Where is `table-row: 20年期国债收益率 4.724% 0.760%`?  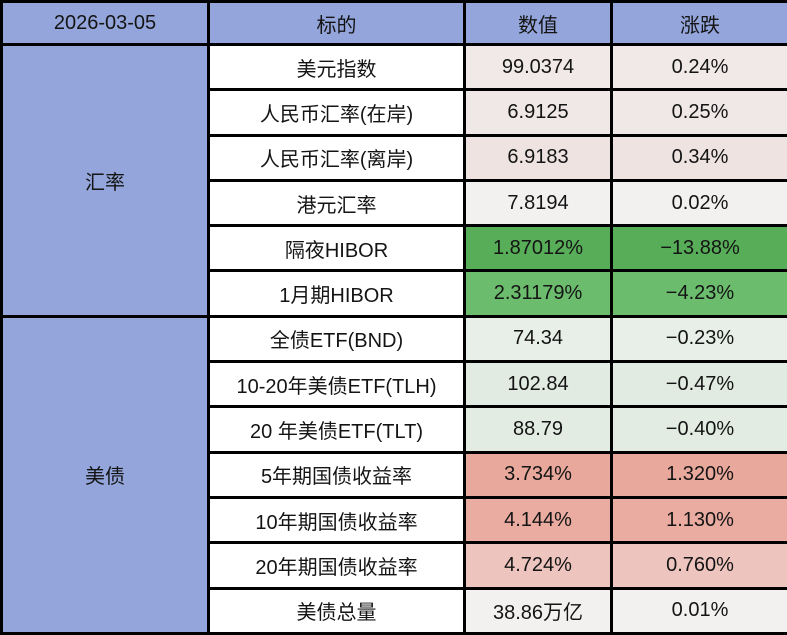
table-row: 20年期国债收益率 4.724% 0.760% is located at coordinates (394, 565).